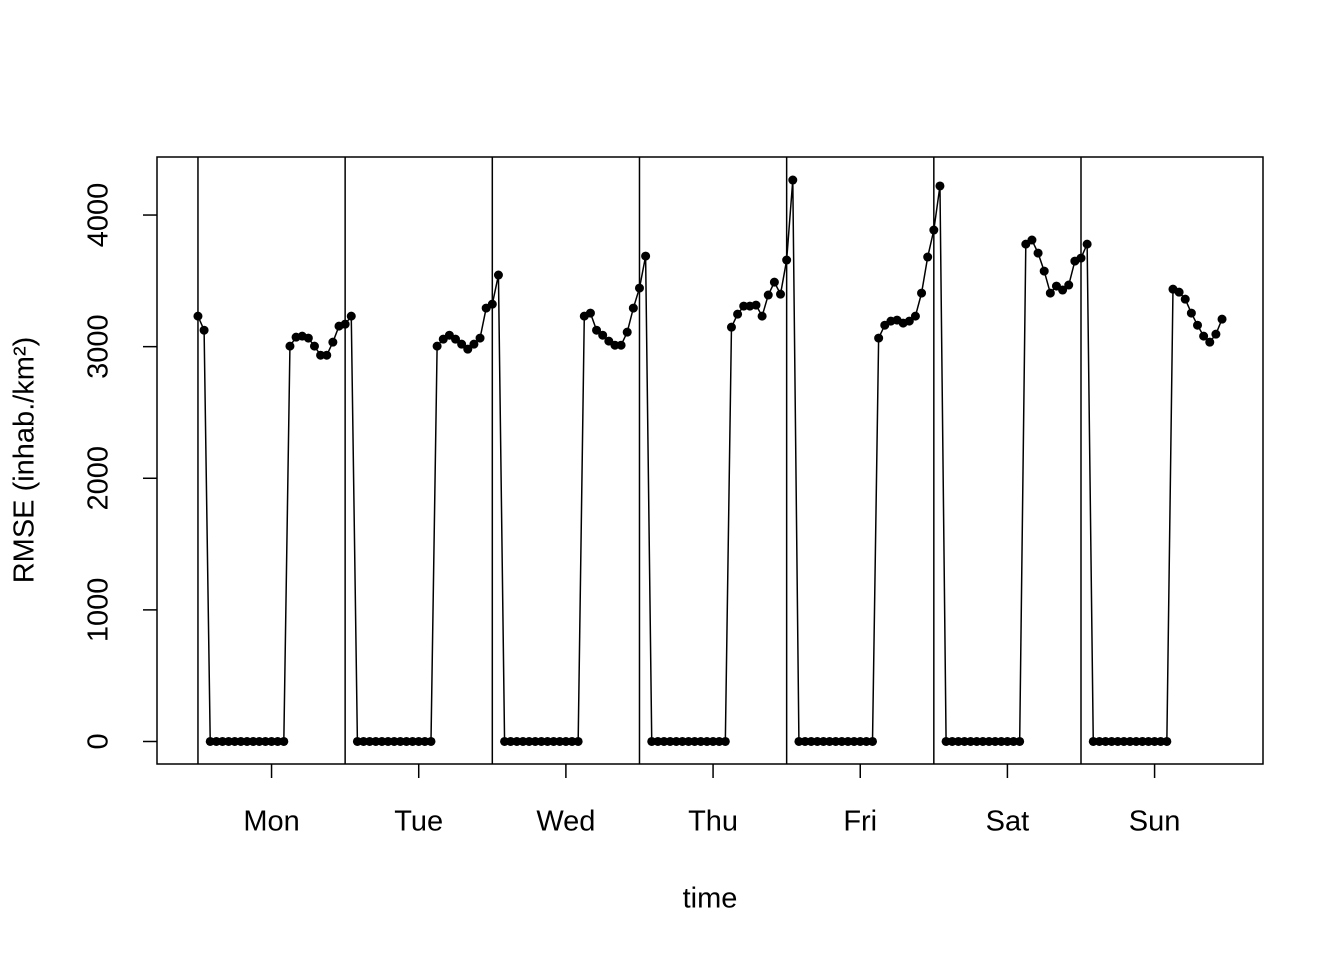 The image size is (1344, 960). Describe the element at coordinates (99, 741) in the screenshot. I see `y-tick-label: 0` at that location.